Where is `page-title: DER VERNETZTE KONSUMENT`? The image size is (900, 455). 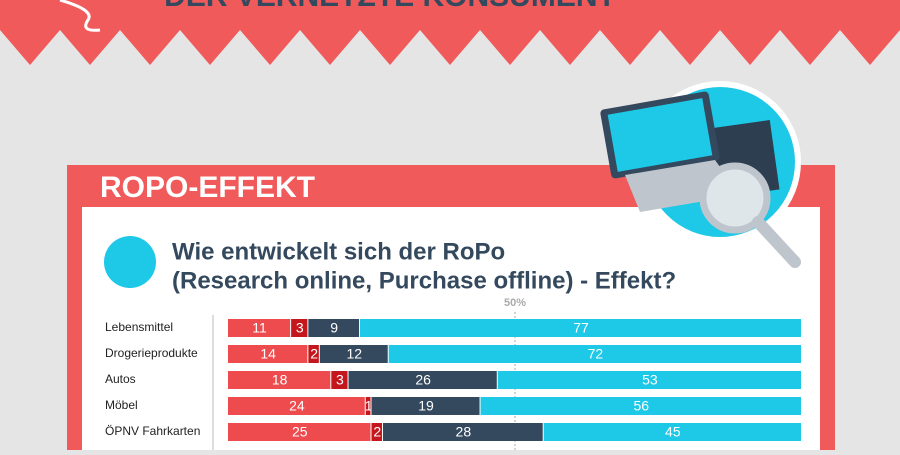
page-title: DER VERNETZTE KONSUMENT is located at coordinates (390, 6).